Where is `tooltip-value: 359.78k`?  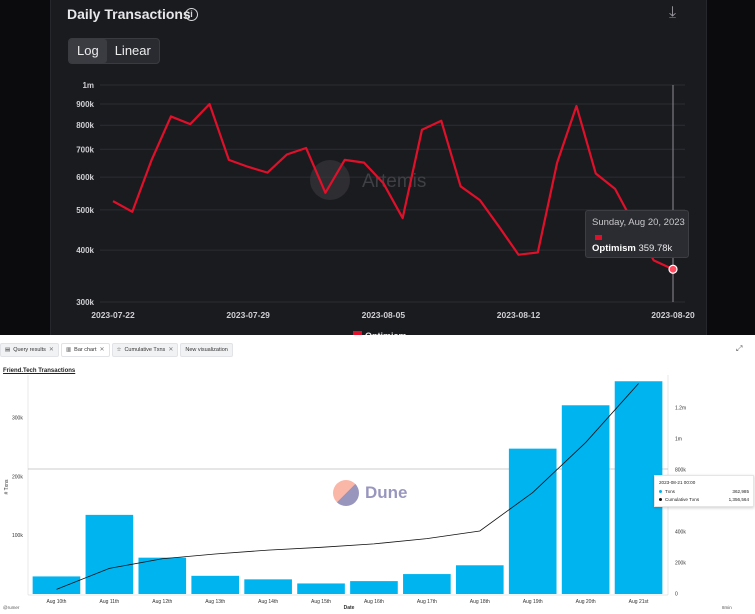 tooltip-value: 359.78k is located at coordinates (655, 248).